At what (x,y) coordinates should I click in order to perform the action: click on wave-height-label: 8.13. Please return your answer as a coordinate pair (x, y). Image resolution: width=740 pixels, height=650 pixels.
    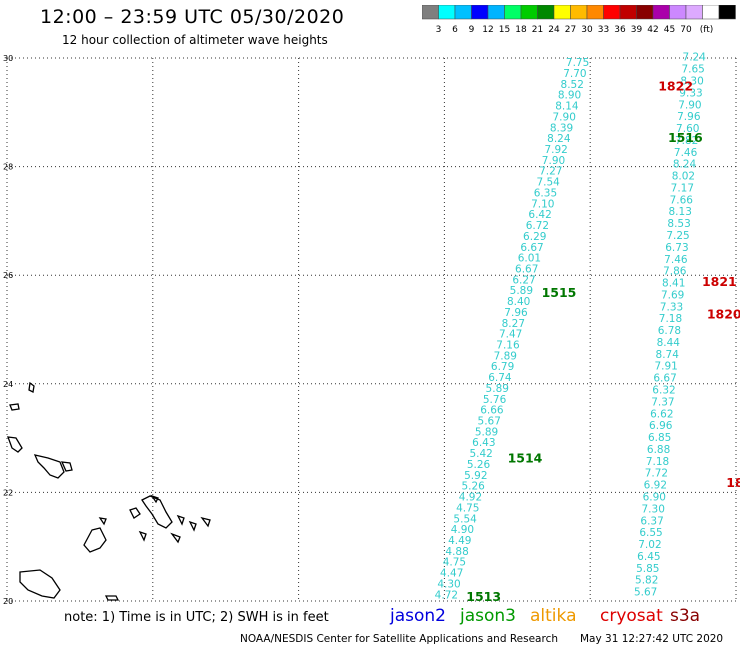
    Looking at the image, I should click on (680, 212).